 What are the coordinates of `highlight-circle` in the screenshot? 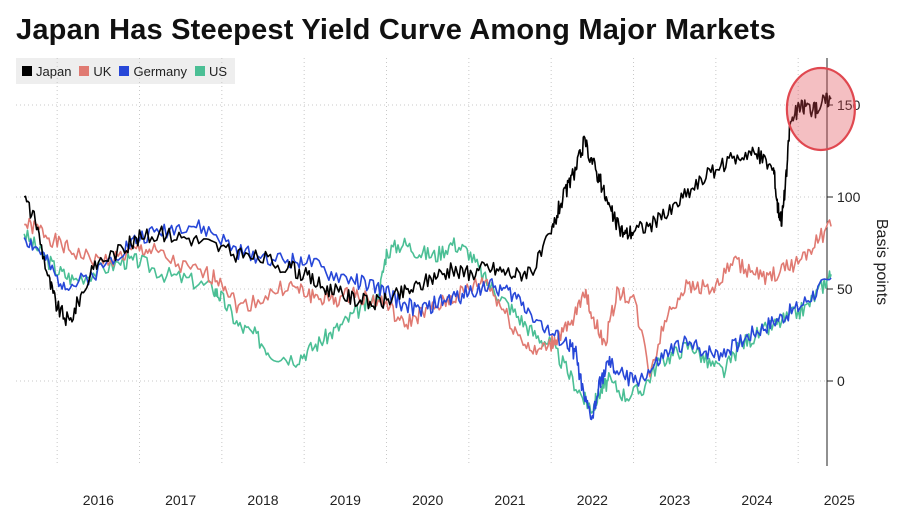 It's located at (820, 109).